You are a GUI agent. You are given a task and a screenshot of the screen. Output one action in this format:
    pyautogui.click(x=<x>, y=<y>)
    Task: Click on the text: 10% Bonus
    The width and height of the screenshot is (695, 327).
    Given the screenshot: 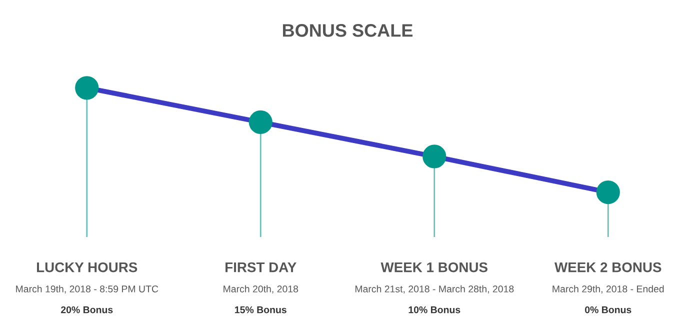 What is the action you would take?
    pyautogui.click(x=434, y=310)
    